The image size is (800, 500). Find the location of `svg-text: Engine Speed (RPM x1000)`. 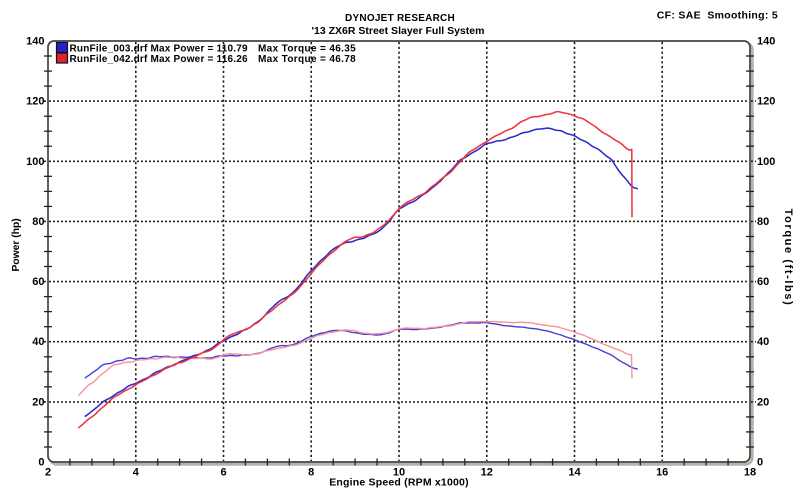

svg-text: Engine Speed (RPM x1000) is located at coordinates (399, 483).